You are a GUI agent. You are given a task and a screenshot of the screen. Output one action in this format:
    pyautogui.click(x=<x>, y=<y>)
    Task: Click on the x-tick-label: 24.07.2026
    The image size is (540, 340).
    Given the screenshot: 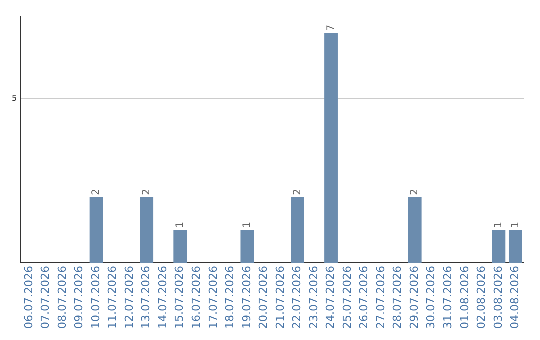 What is the action you would take?
    pyautogui.click(x=331, y=298)
    